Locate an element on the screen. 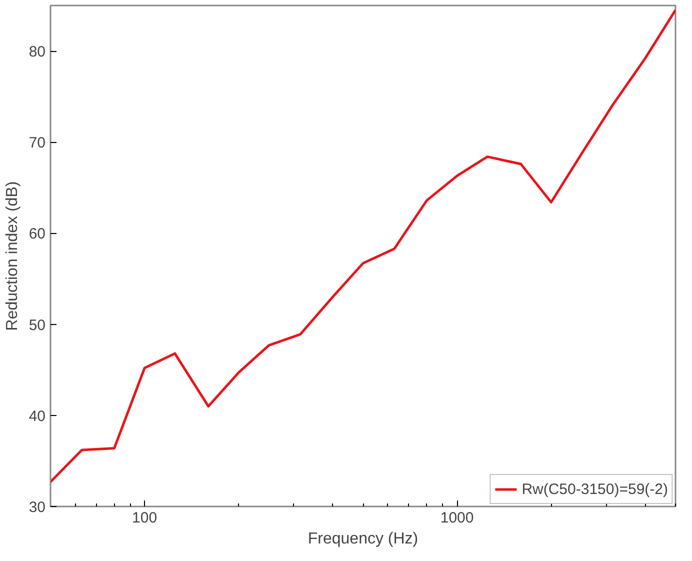  y-tick-label: 40 is located at coordinates (37, 416).